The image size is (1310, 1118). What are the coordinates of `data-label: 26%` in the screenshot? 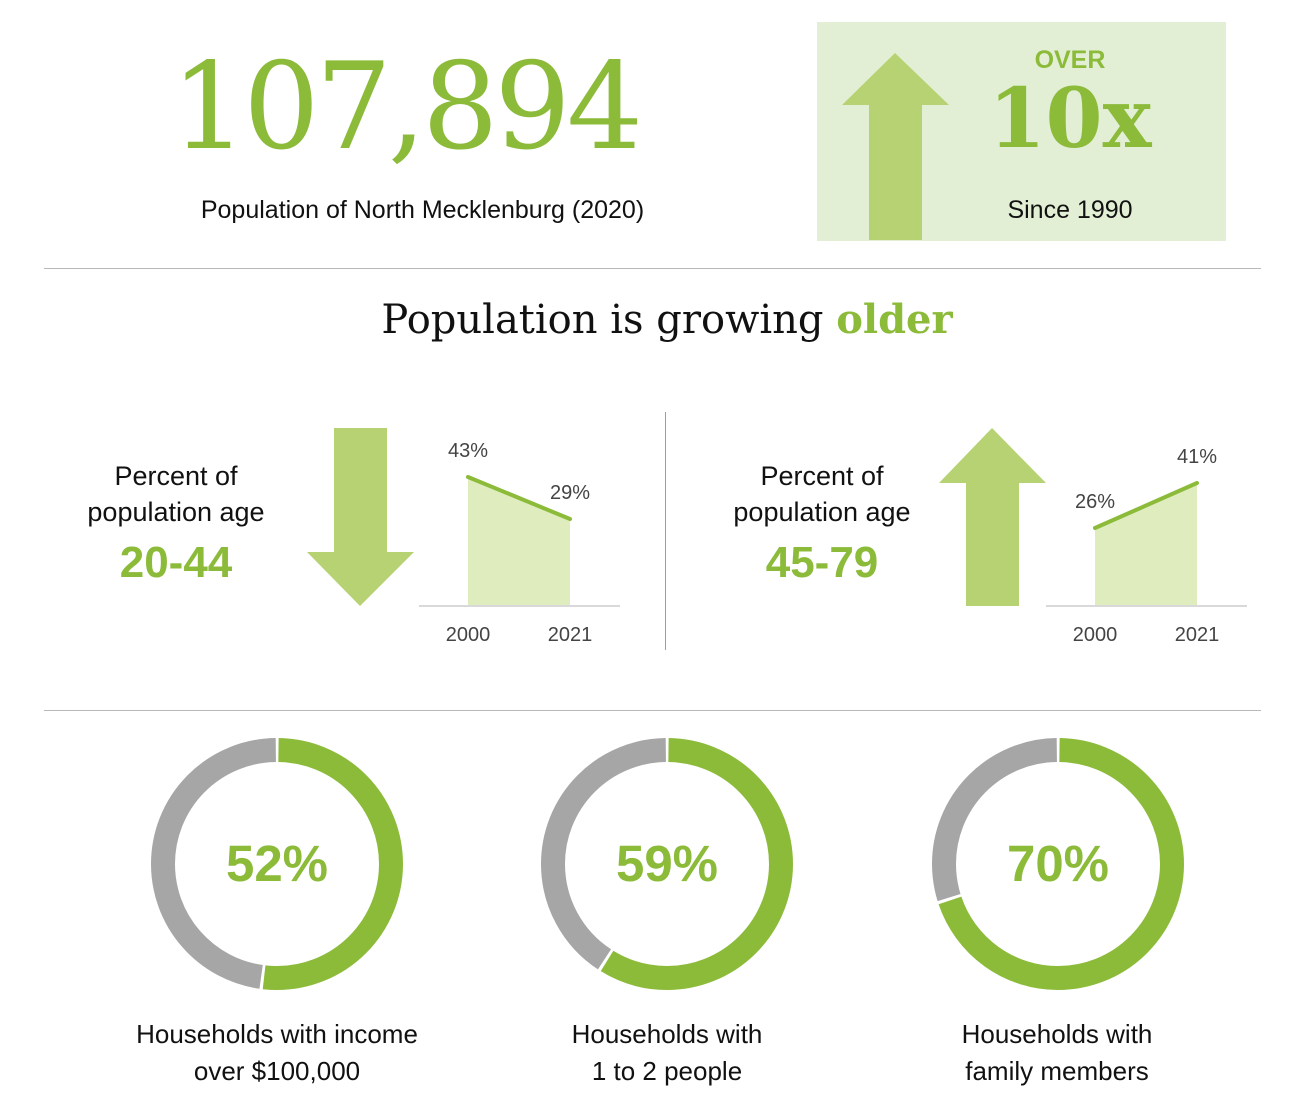 It's located at (1095, 502).